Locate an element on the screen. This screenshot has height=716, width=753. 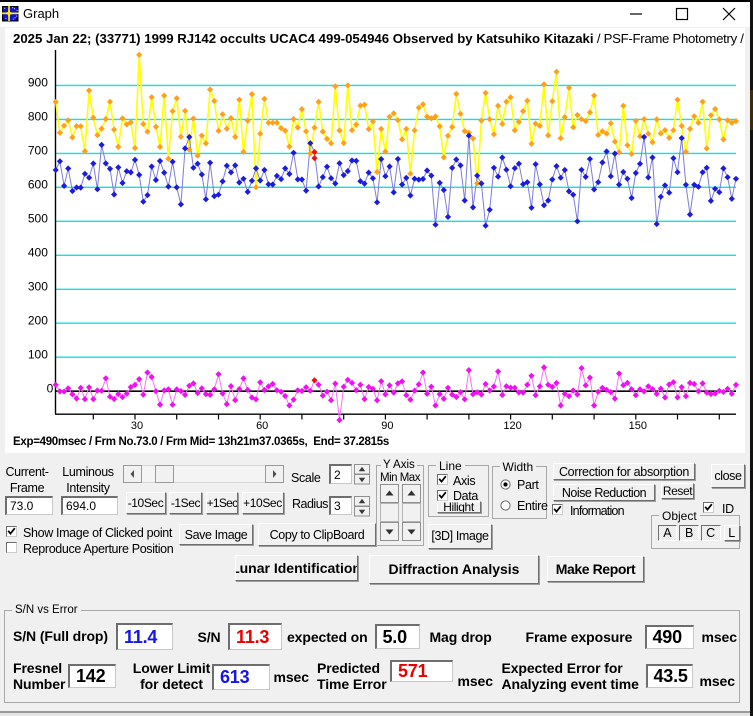
svg-text: 500 is located at coordinates (38, 219).